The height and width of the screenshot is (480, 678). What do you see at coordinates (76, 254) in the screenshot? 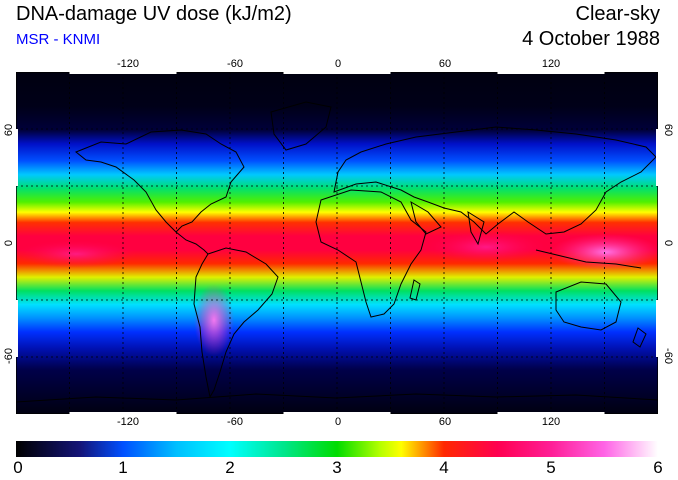
I see `pacific-uv-maximum` at bounding box center [76, 254].